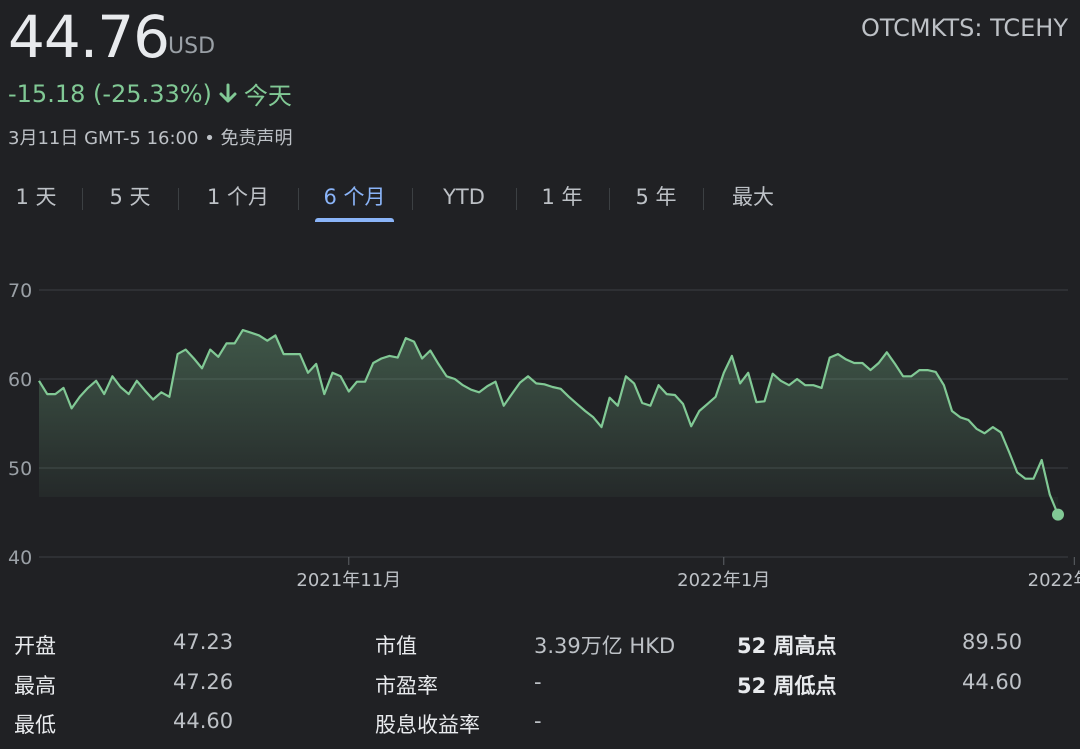  What do you see at coordinates (89, 37) in the screenshot?
I see `current-price: 44.76` at bounding box center [89, 37].